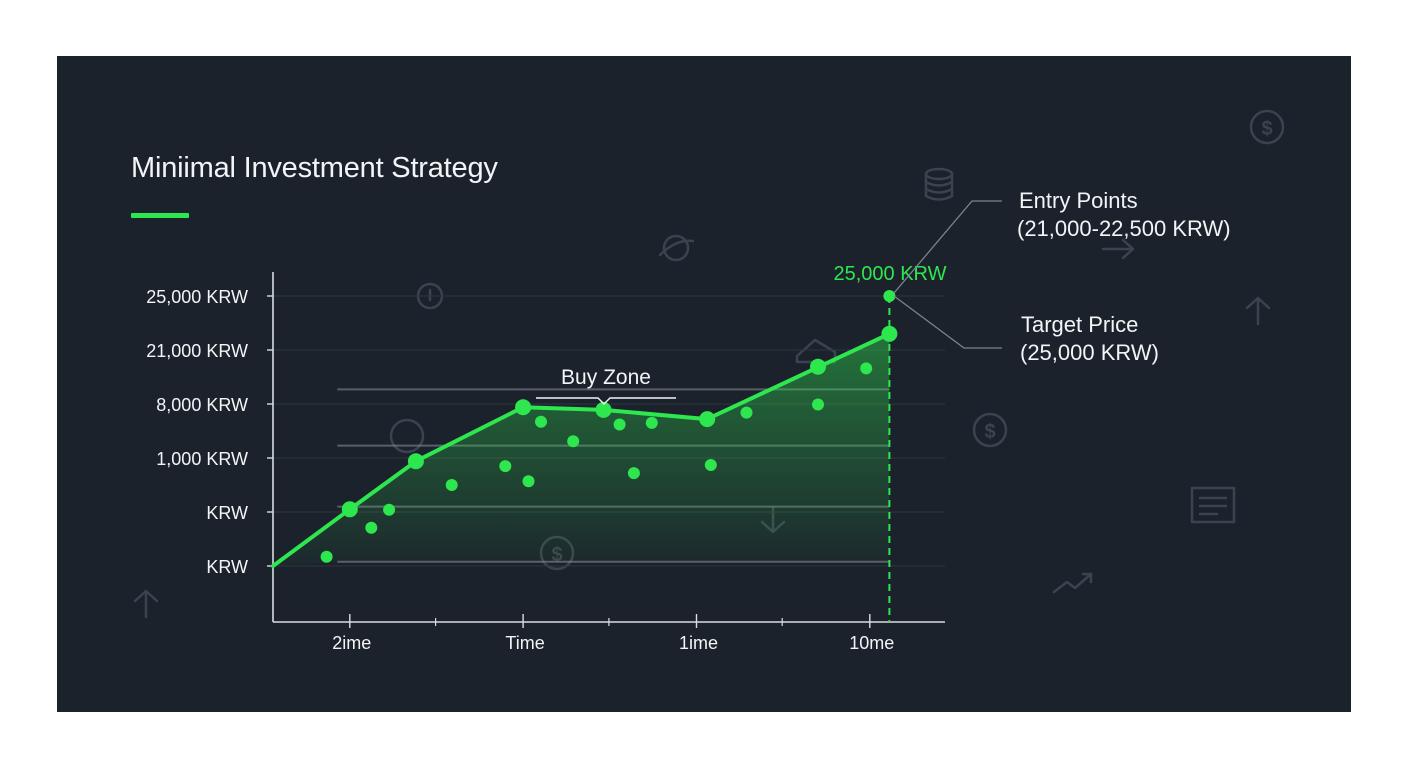 The image size is (1408, 768). I want to click on target-value-label: 25,000 KRW, so click(889, 274).